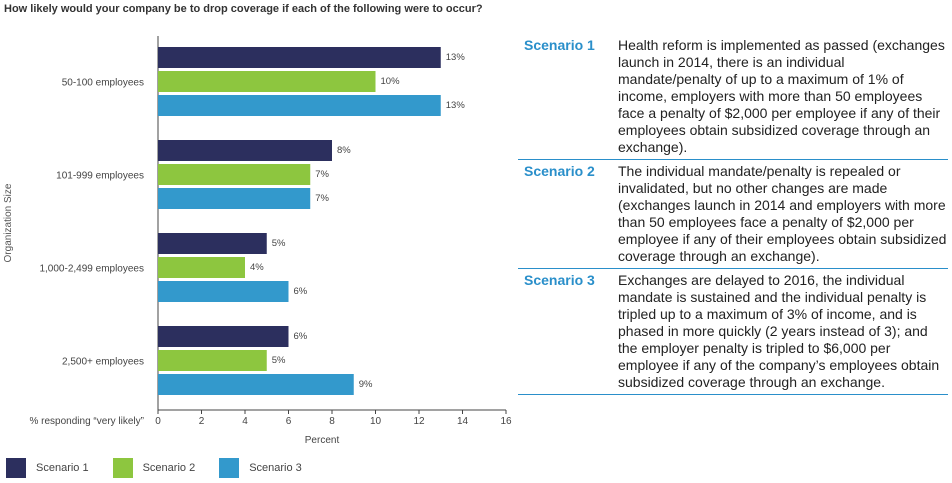 Image resolution: width=952 pixels, height=483 pixels. I want to click on legend-item-scenario-1: Scenario 1, so click(47, 468).